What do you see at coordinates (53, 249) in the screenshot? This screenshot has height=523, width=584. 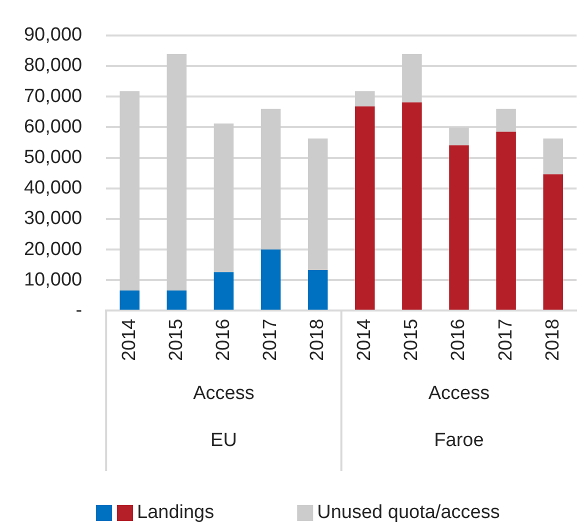 I see `y-tick-label: 20,000` at bounding box center [53, 249].